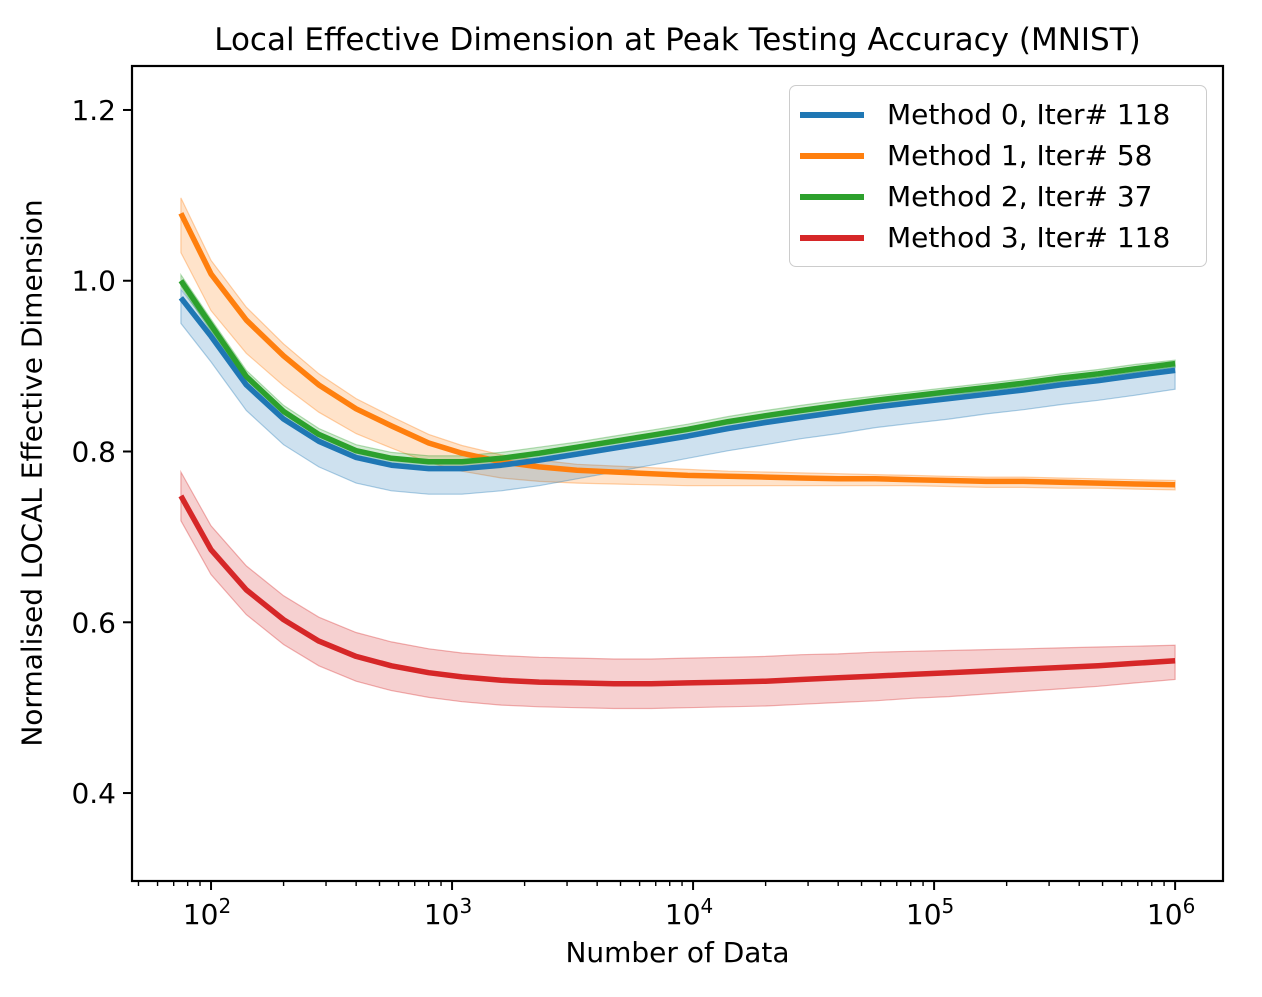 Image resolution: width=1262 pixels, height=997 pixels. Describe the element at coordinates (1020, 196) in the screenshot. I see `legend-label: Method 2, Iter# 37` at that location.